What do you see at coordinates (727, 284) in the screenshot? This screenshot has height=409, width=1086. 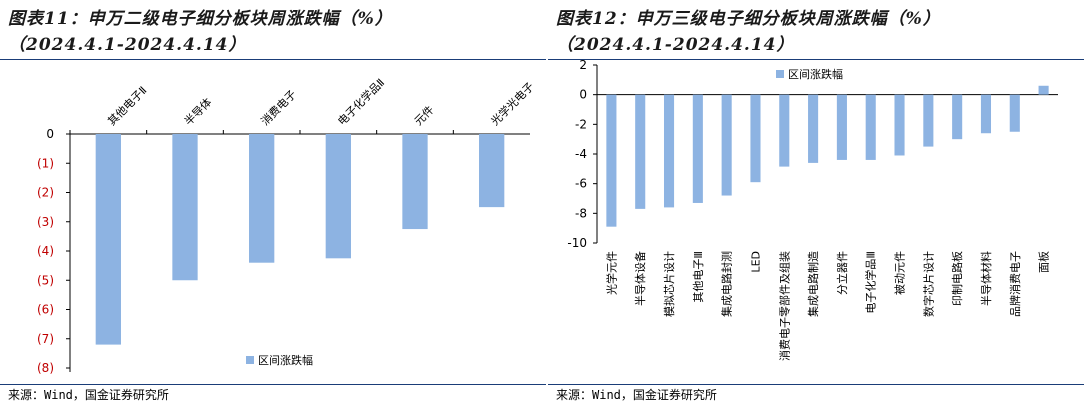 I see `right-x-category-label: 集成电路封测` at bounding box center [727, 284].